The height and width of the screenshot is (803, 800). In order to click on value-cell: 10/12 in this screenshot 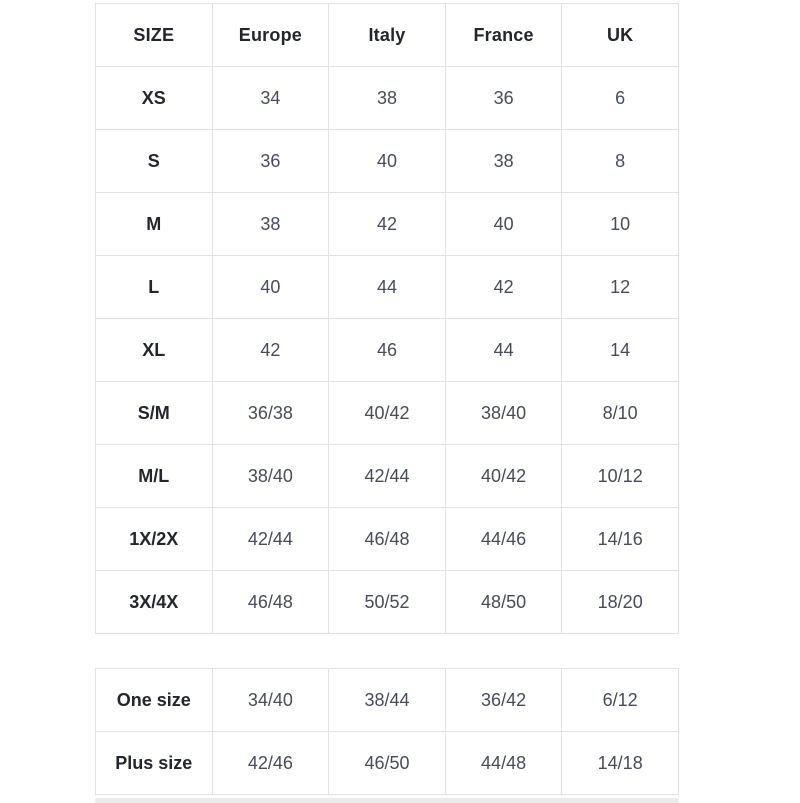, I will do `click(620, 476)`.